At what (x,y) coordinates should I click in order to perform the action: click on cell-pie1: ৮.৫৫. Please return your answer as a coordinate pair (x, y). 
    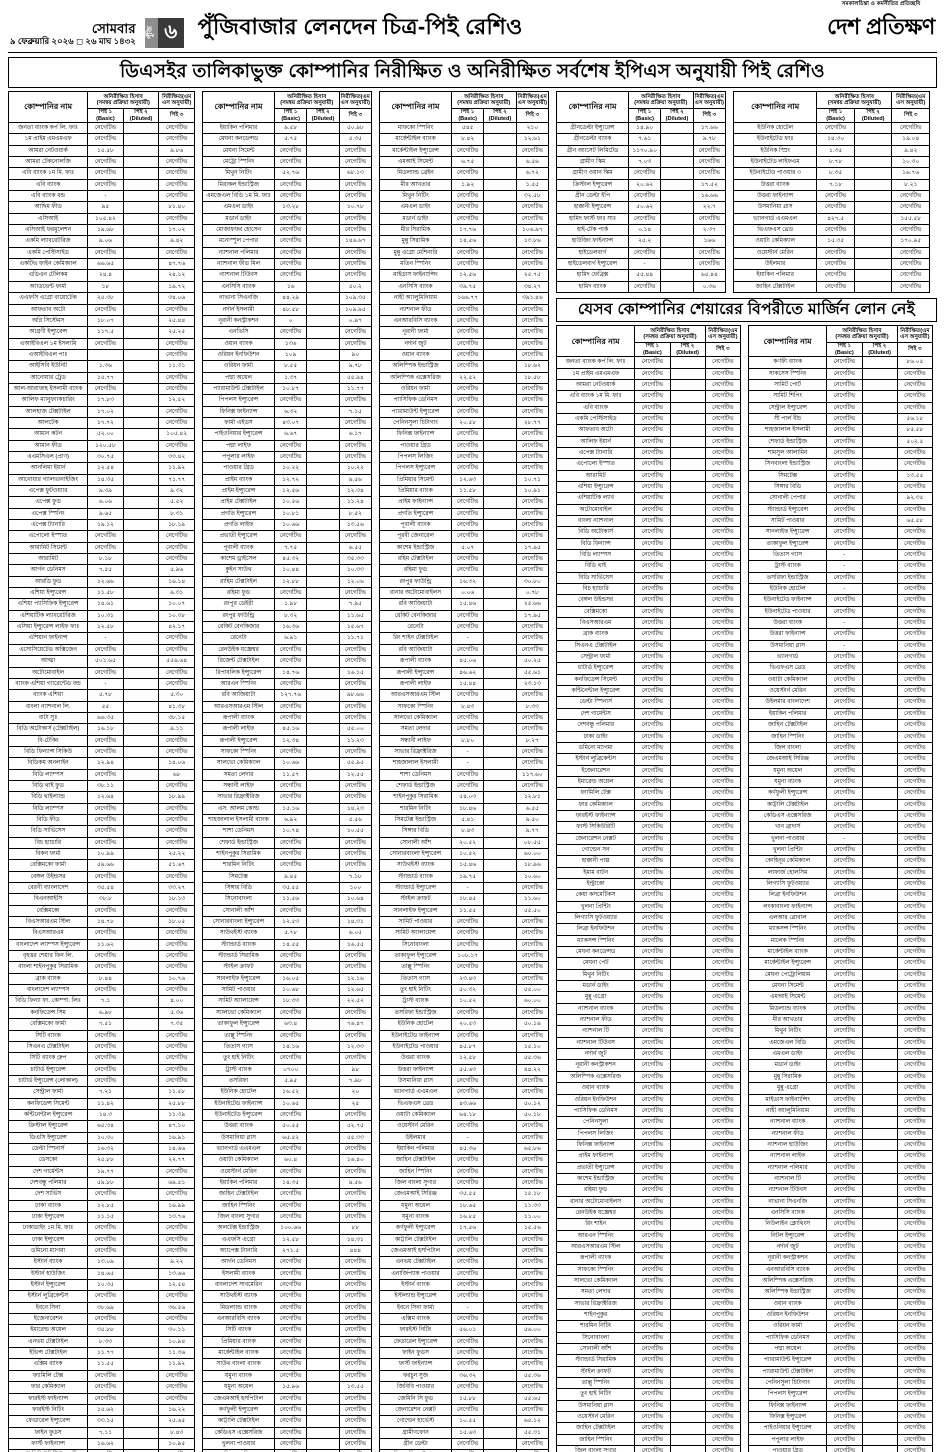
    Looking at the image, I should click on (290, 366).